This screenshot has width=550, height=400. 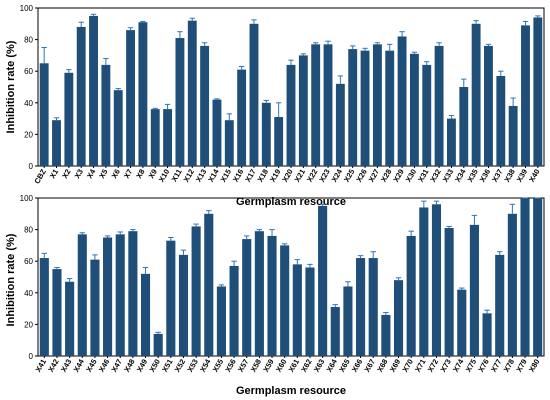 I want to click on x-tick-label: X9, so click(x=153, y=174).